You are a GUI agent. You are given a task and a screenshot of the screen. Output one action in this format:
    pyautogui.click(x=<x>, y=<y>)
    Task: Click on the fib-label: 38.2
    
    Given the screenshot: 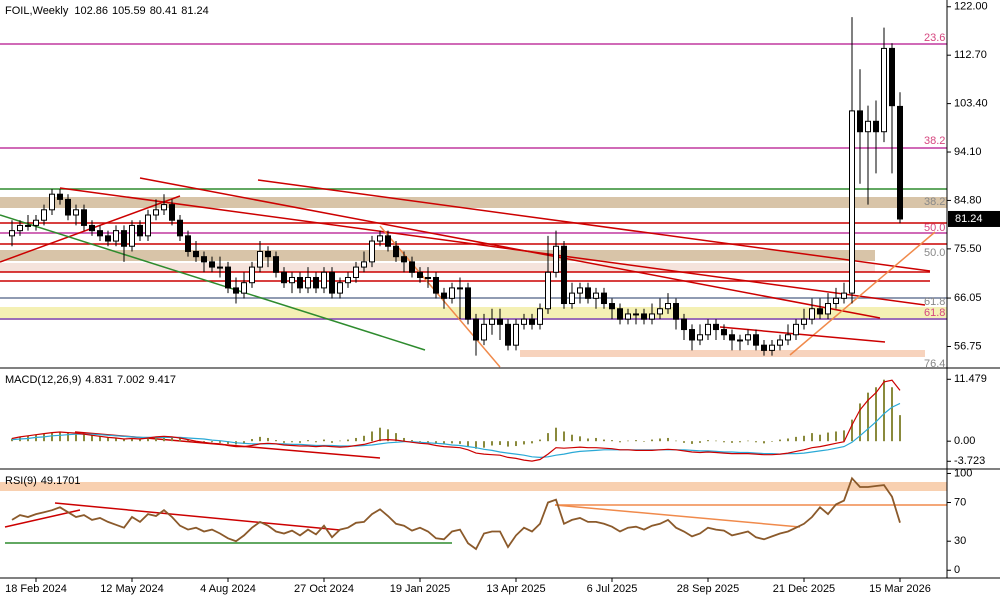 What is the action you would take?
    pyautogui.click(x=934, y=141)
    